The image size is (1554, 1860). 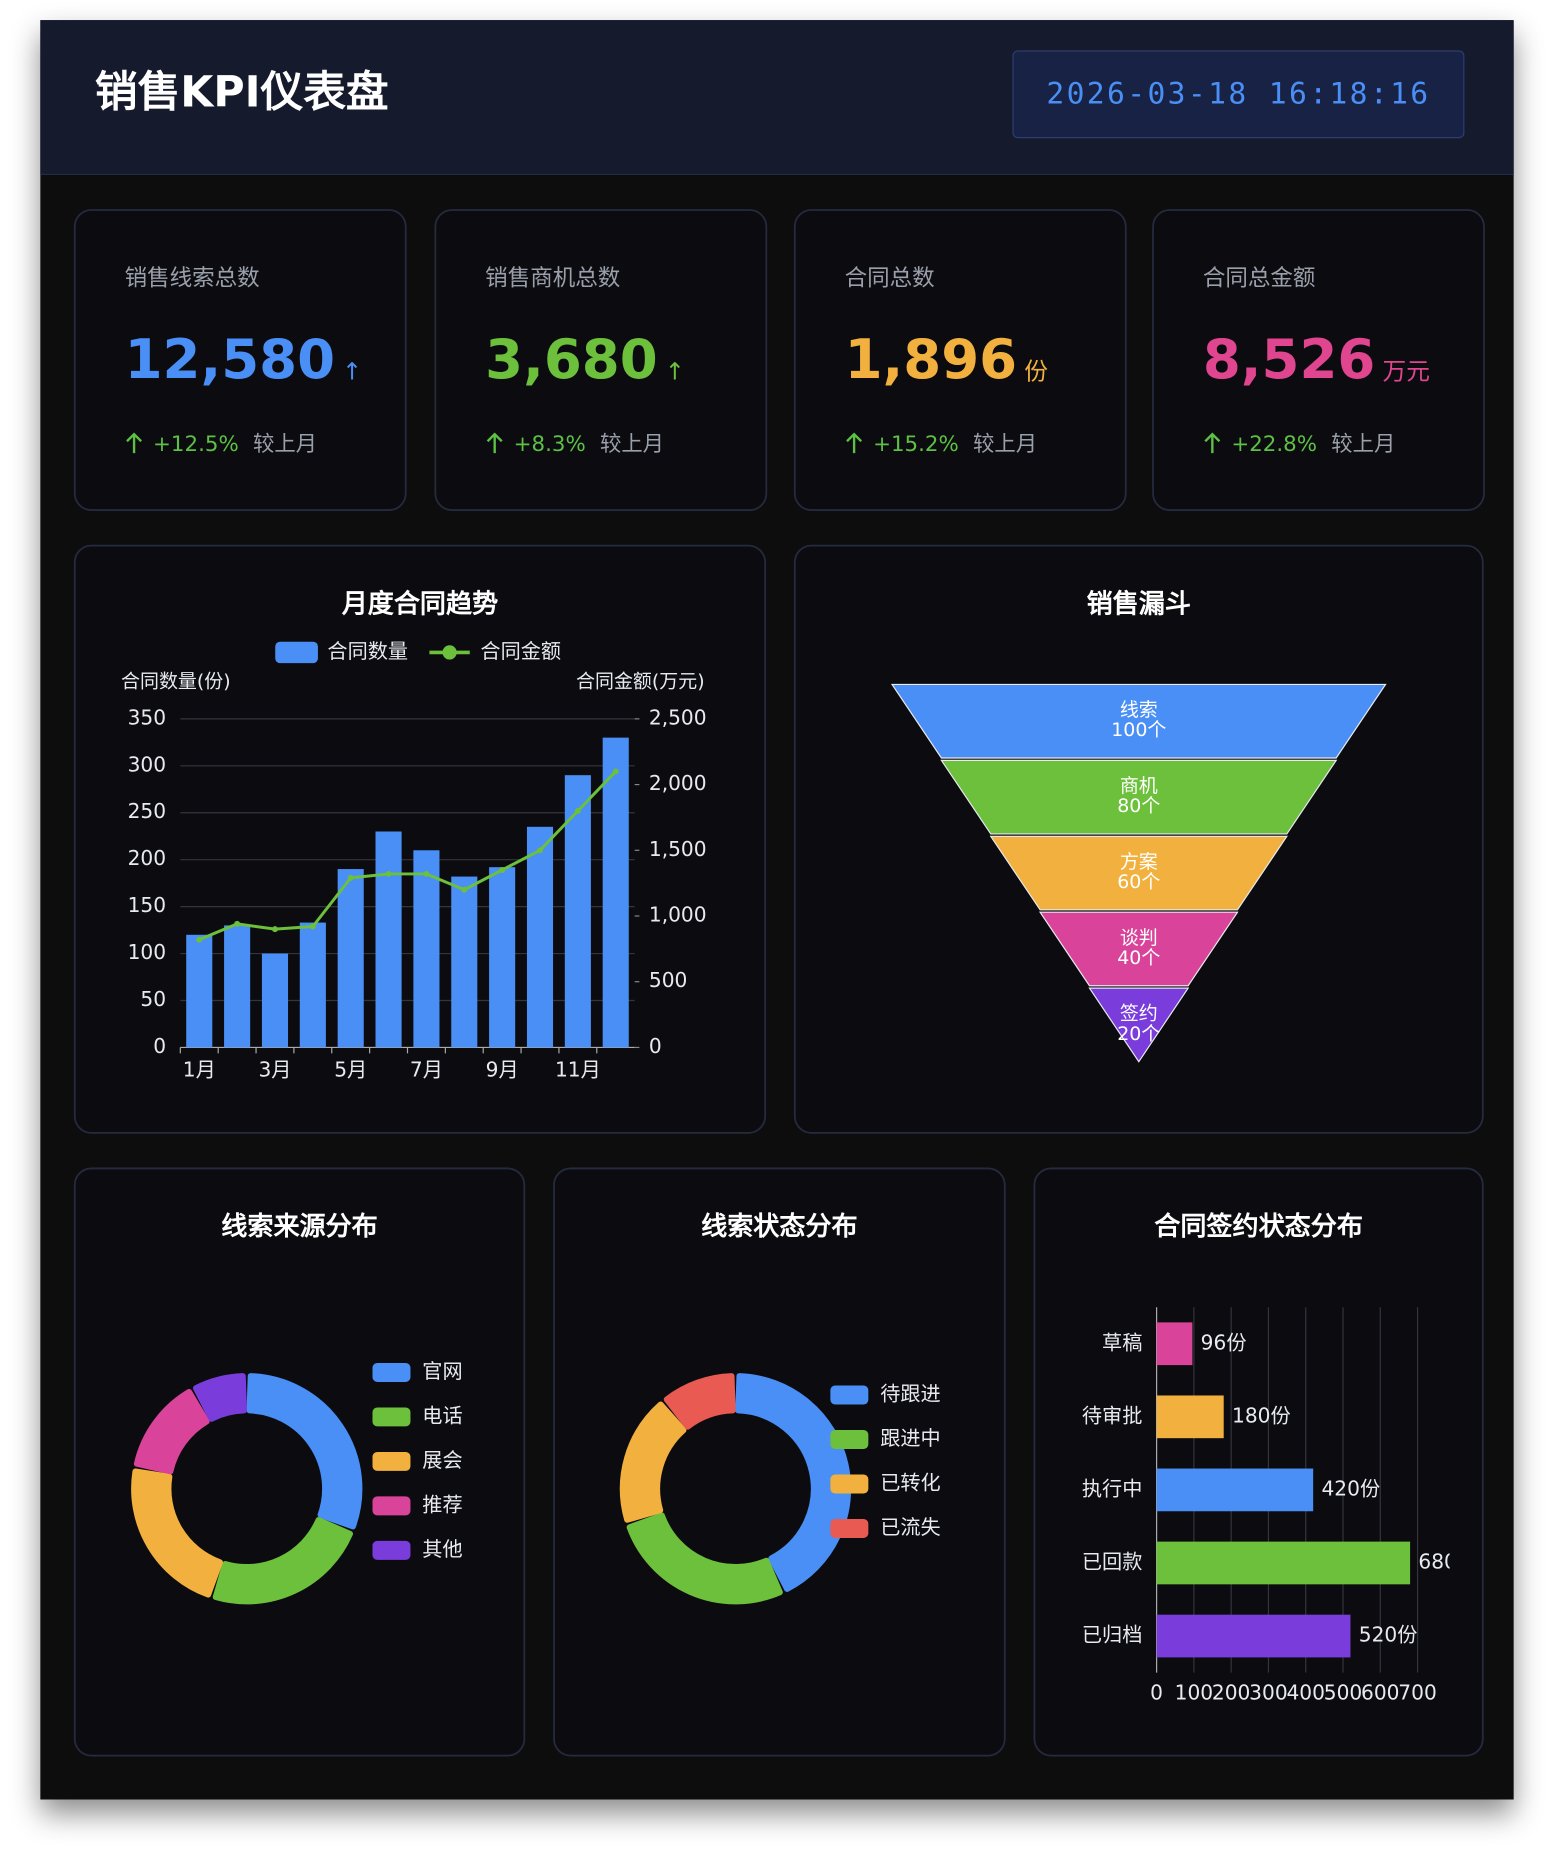 I want to click on y2-tick-label: 0, so click(x=655, y=1046).